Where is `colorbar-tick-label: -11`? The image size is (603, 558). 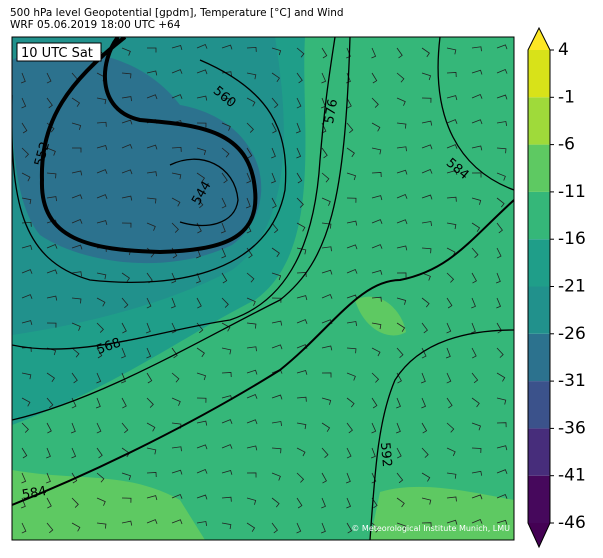 colorbar-tick-label: -11 is located at coordinates (572, 192).